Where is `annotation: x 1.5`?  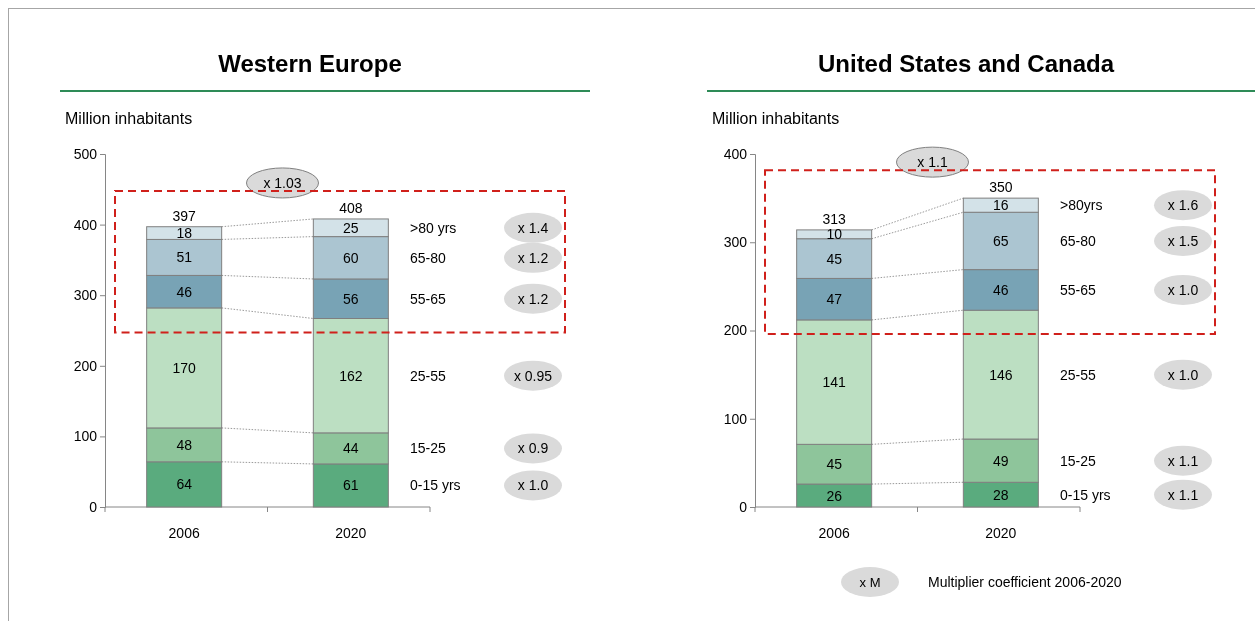 annotation: x 1.5 is located at coordinates (1183, 240).